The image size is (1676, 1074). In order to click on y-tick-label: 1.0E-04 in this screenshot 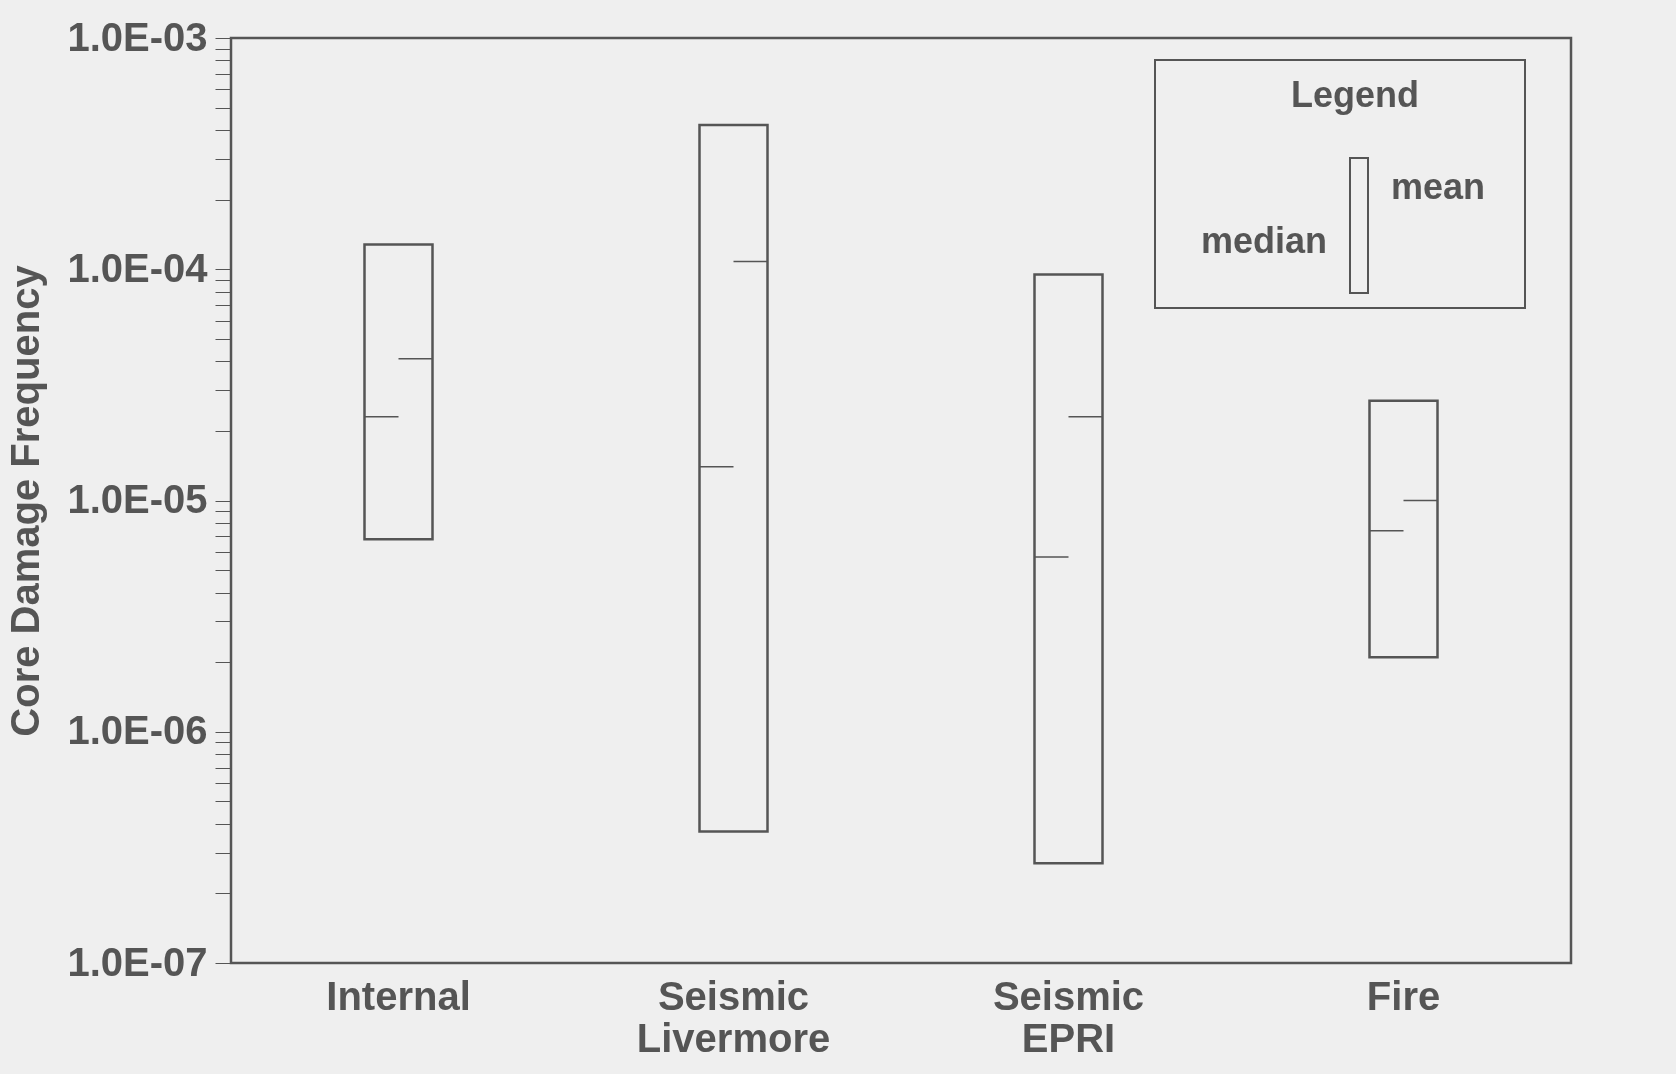, I will do `click(138, 267)`.